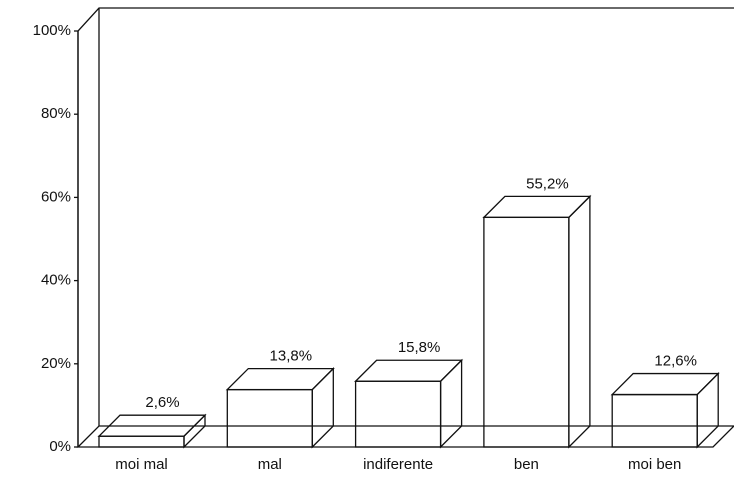  Describe the element at coordinates (56, 196) in the screenshot. I see `y-tick-label: 60%` at that location.